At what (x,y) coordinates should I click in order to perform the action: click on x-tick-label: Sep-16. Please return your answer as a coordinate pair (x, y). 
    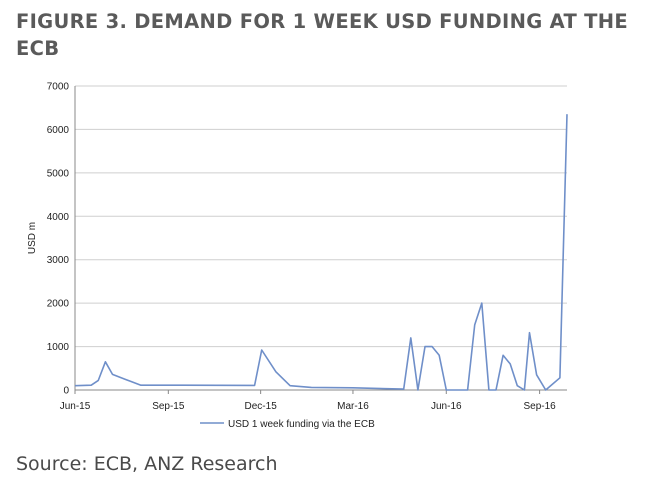
    Looking at the image, I should click on (539, 406).